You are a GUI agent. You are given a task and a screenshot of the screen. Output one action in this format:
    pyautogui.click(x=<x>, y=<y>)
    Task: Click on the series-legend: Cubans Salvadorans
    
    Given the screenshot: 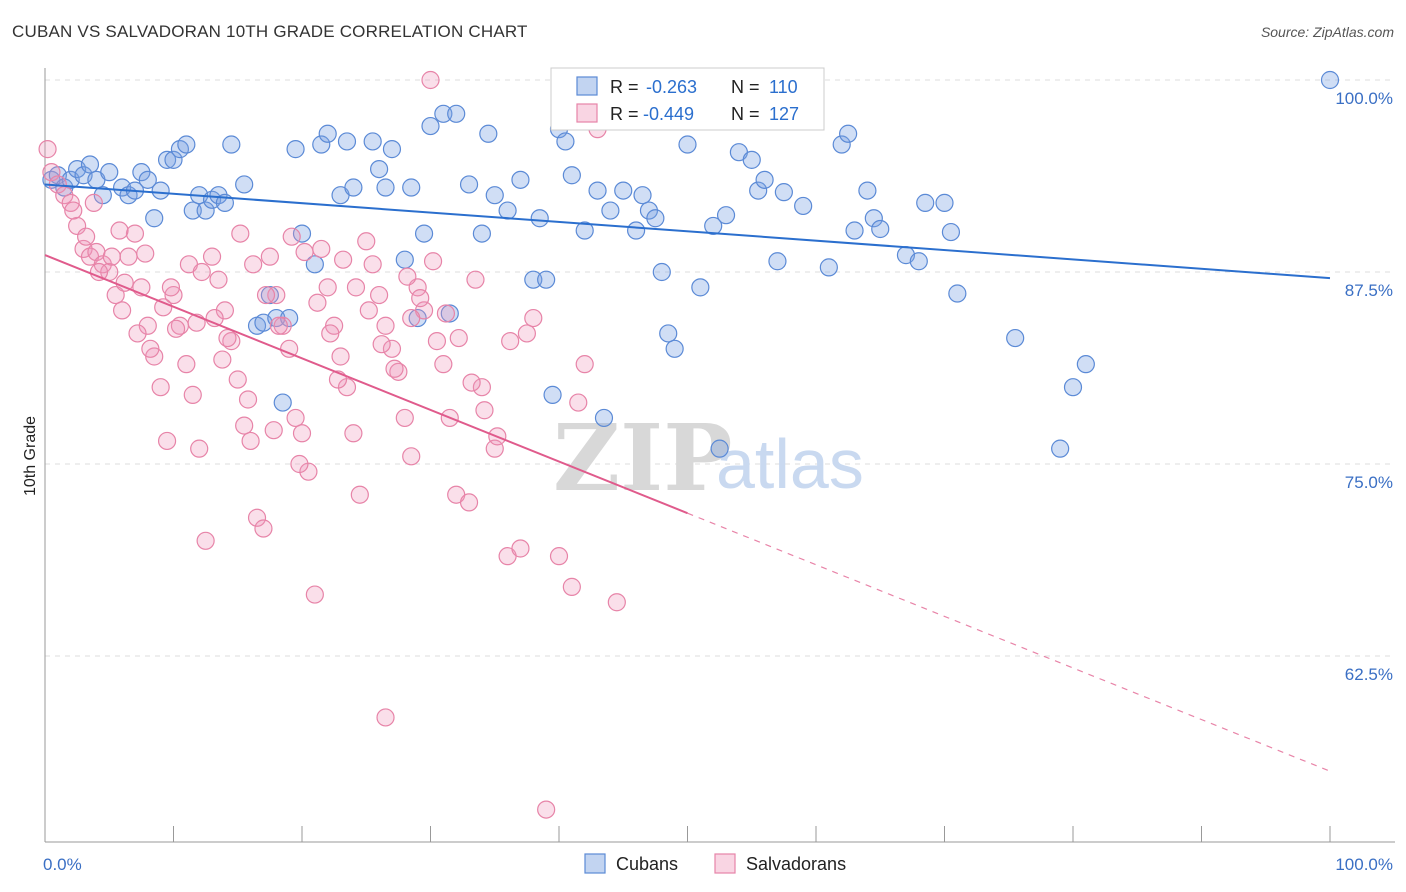 What is the action you would take?
    pyautogui.click(x=715, y=863)
    